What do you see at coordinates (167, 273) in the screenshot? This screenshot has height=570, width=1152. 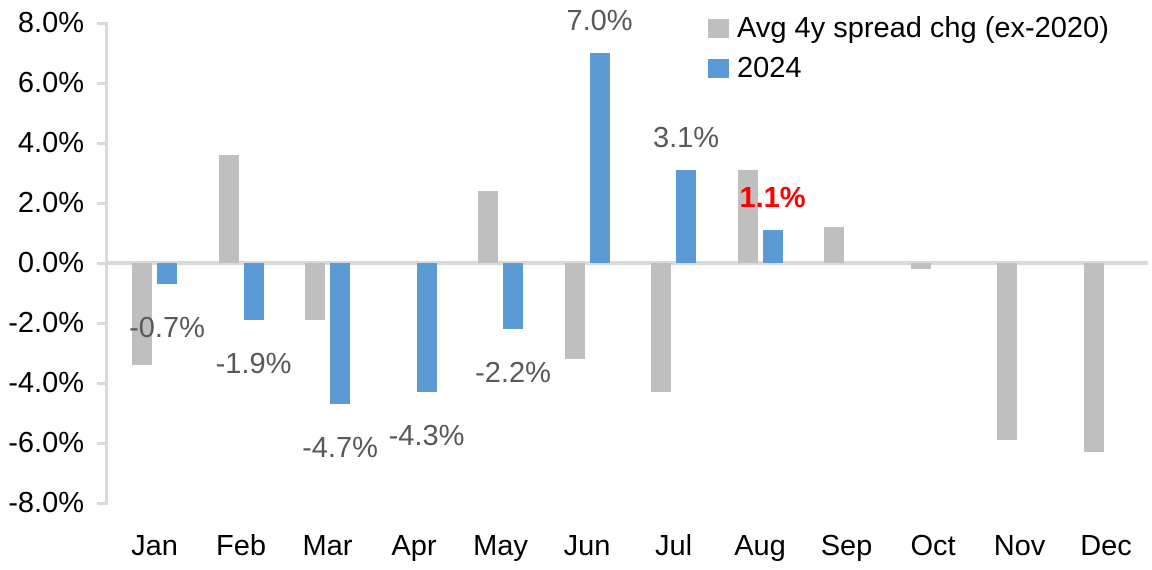 I see `bar-2024-jan` at bounding box center [167, 273].